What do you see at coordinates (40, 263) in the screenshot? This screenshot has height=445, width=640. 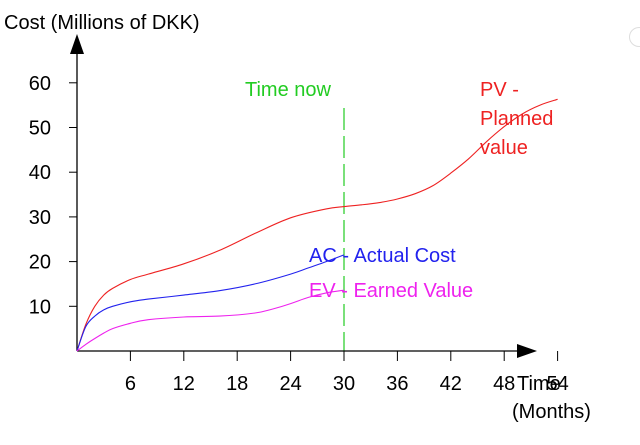 I see `y-tick-label-20: 20` at bounding box center [40, 263].